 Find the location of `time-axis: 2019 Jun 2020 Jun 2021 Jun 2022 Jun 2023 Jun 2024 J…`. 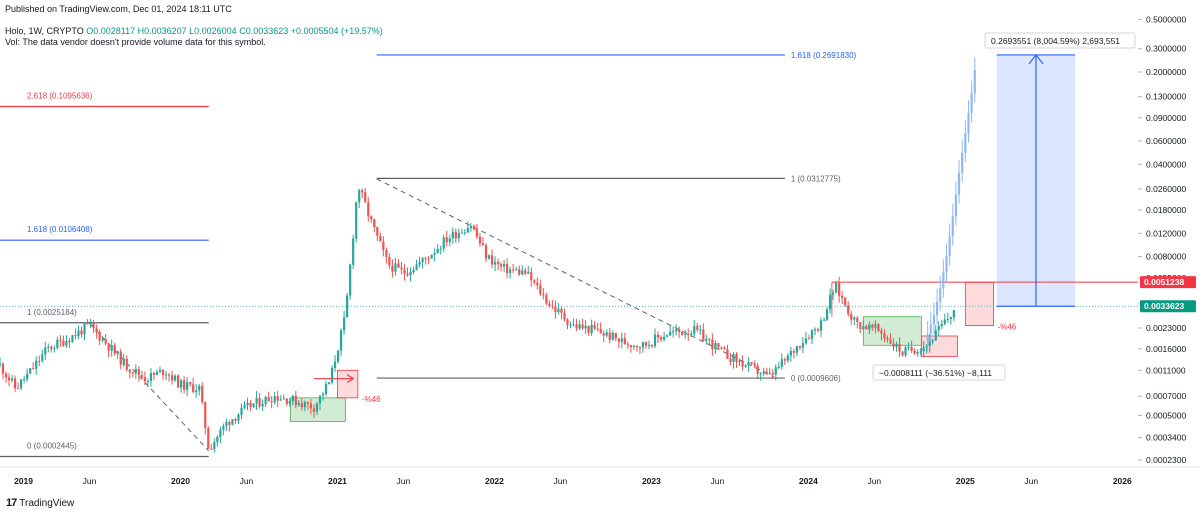

time-axis: 2019 Jun 2020 Jun 2021 Jun 2022 Jun 2023 Jun 2024 J… is located at coordinates (600, 476).